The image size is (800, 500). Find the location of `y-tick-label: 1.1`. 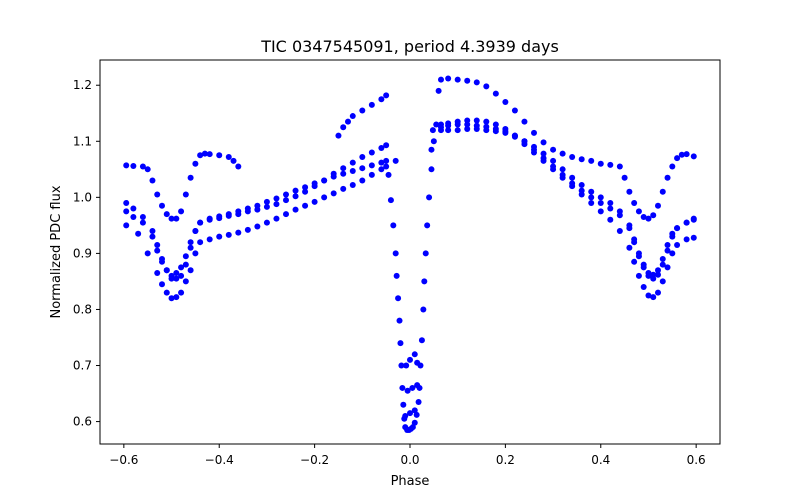

y-tick-label: 1.1 is located at coordinates (82, 141).